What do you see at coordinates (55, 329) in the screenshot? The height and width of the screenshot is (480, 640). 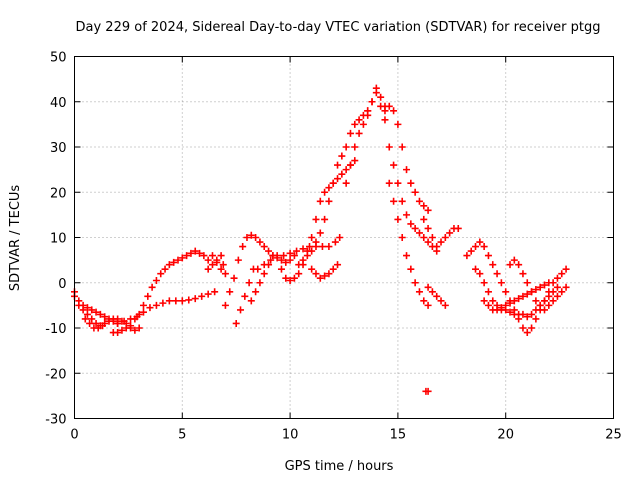 I see `y-tick-label: -10` at bounding box center [55, 329].